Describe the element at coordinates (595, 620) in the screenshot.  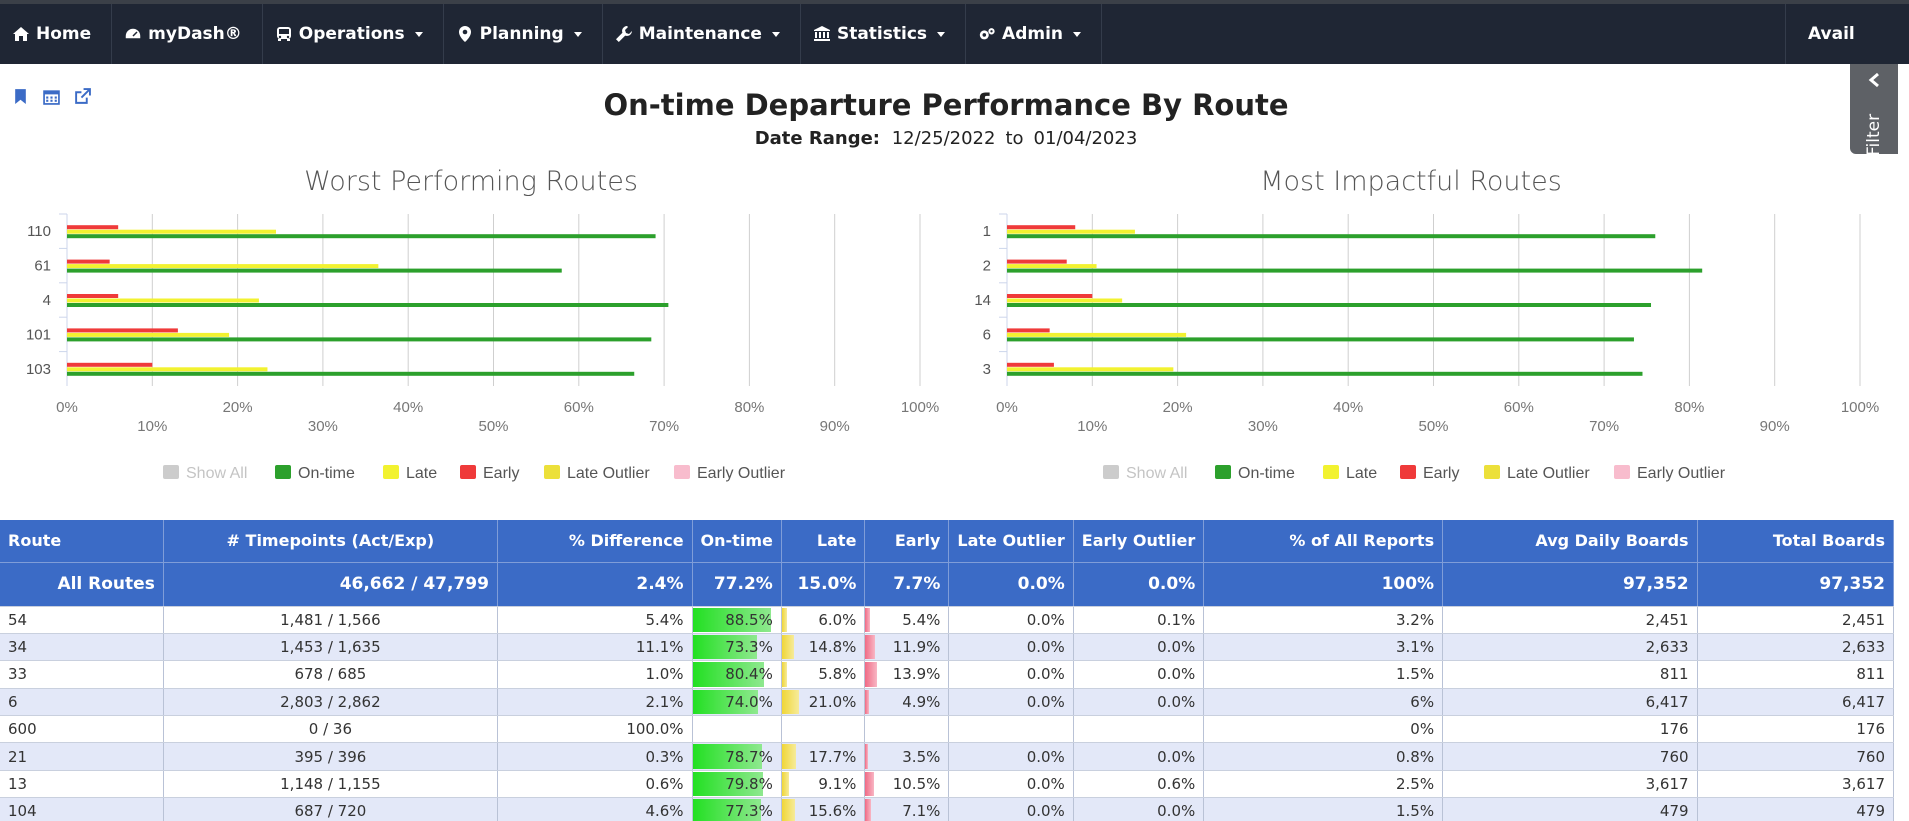
I see `table-cell: 5.4%` at that location.